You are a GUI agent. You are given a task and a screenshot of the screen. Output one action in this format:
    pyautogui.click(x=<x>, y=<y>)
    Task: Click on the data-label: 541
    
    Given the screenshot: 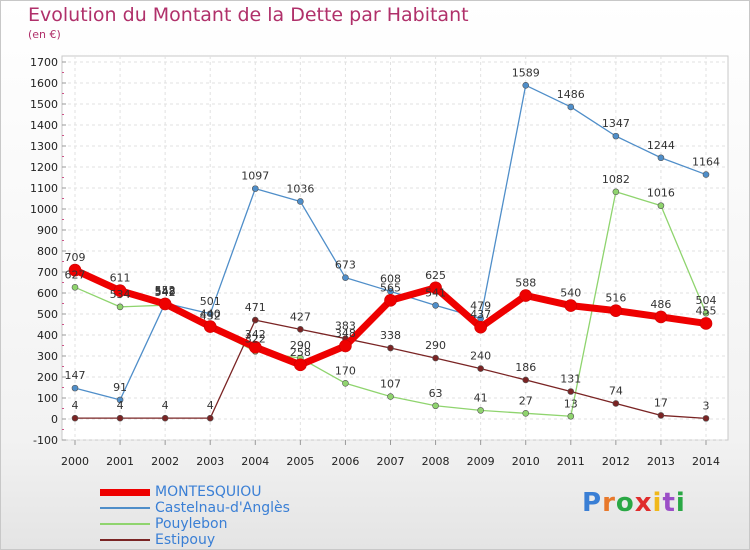 What is the action you would take?
    pyautogui.click(x=435, y=292)
    